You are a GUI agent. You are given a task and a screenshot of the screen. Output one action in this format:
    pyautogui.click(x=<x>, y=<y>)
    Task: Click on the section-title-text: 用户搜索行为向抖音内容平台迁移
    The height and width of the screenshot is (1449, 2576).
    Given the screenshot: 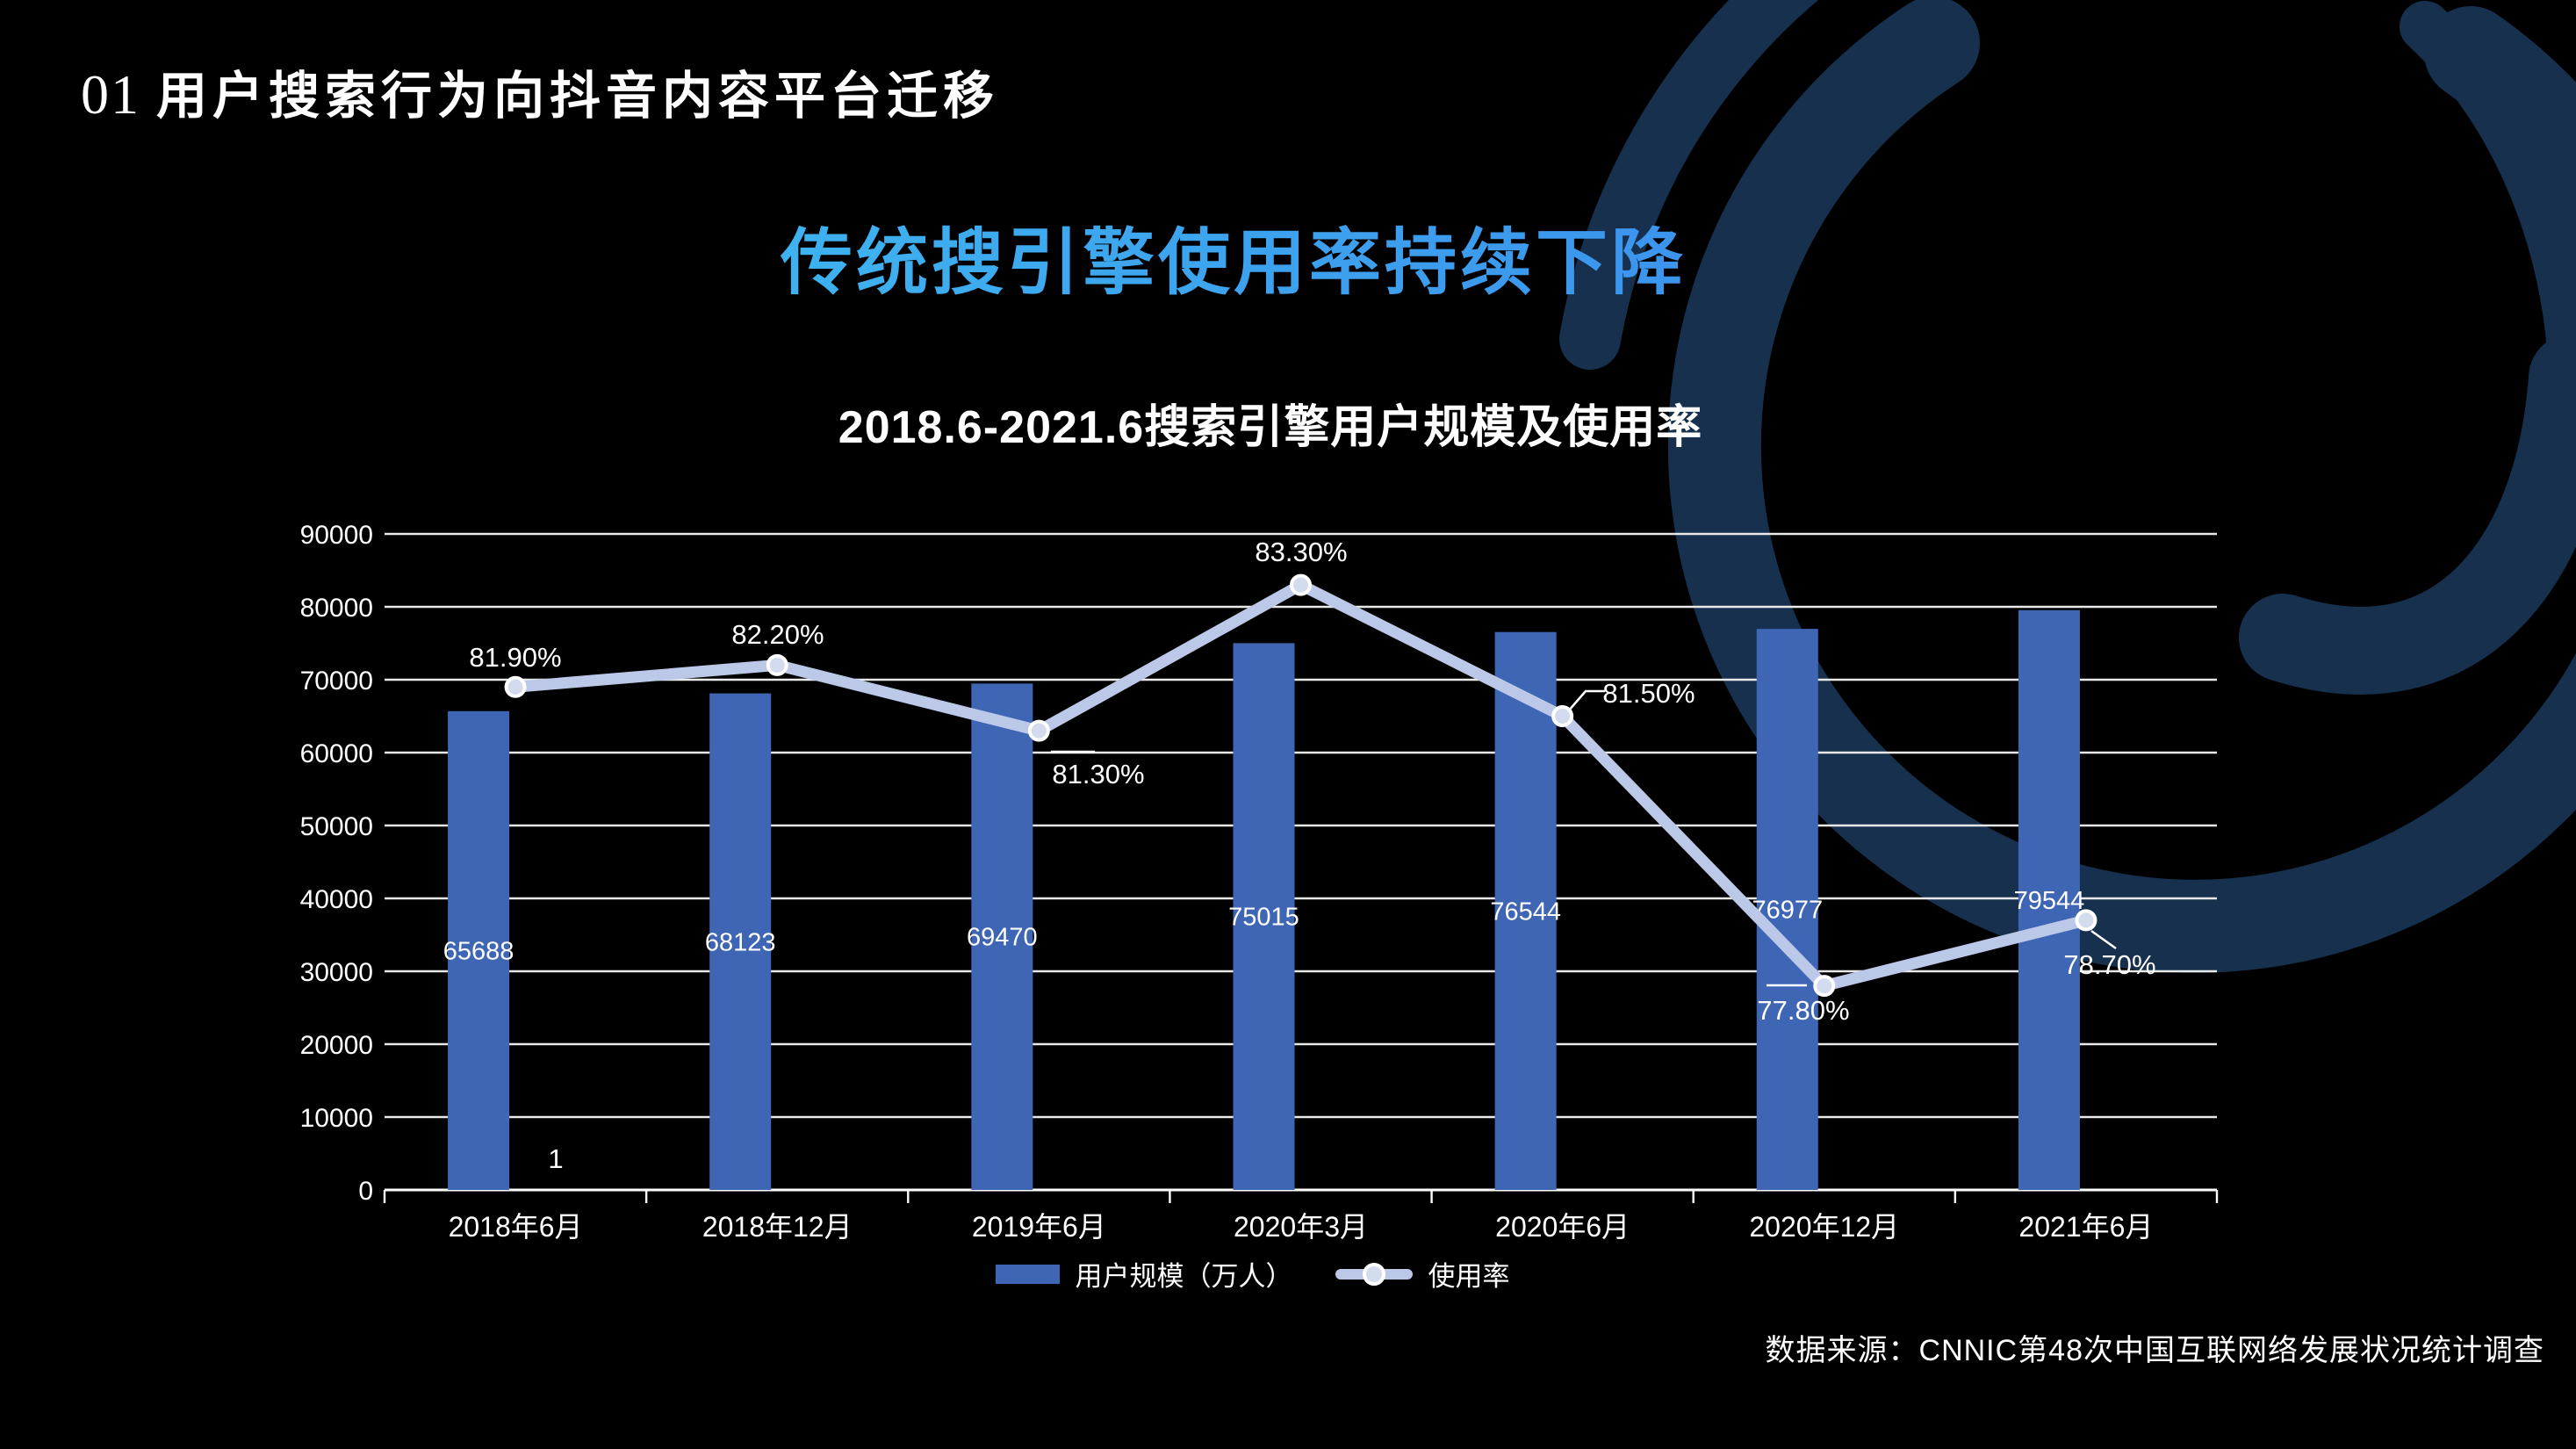 What is the action you would take?
    pyautogui.click(x=578, y=96)
    